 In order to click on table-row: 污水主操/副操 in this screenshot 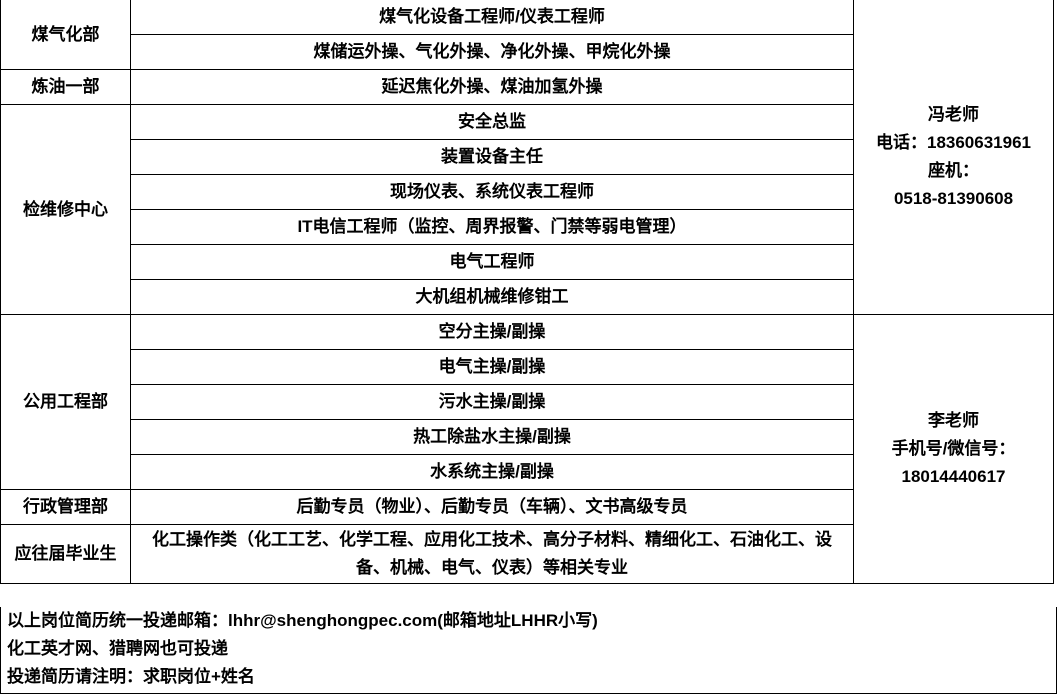, I will do `click(527, 402)`.